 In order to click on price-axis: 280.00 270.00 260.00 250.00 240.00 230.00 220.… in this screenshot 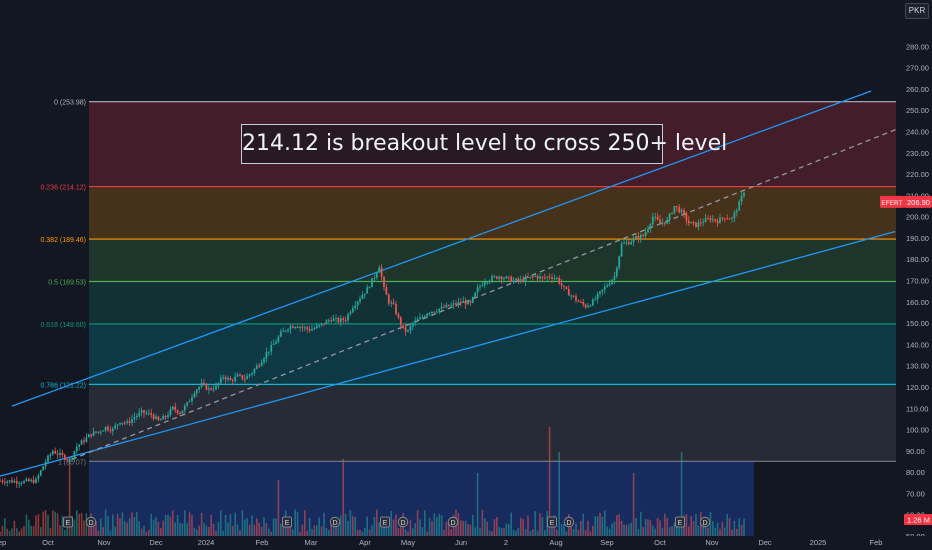, I will do `click(906, 275)`.